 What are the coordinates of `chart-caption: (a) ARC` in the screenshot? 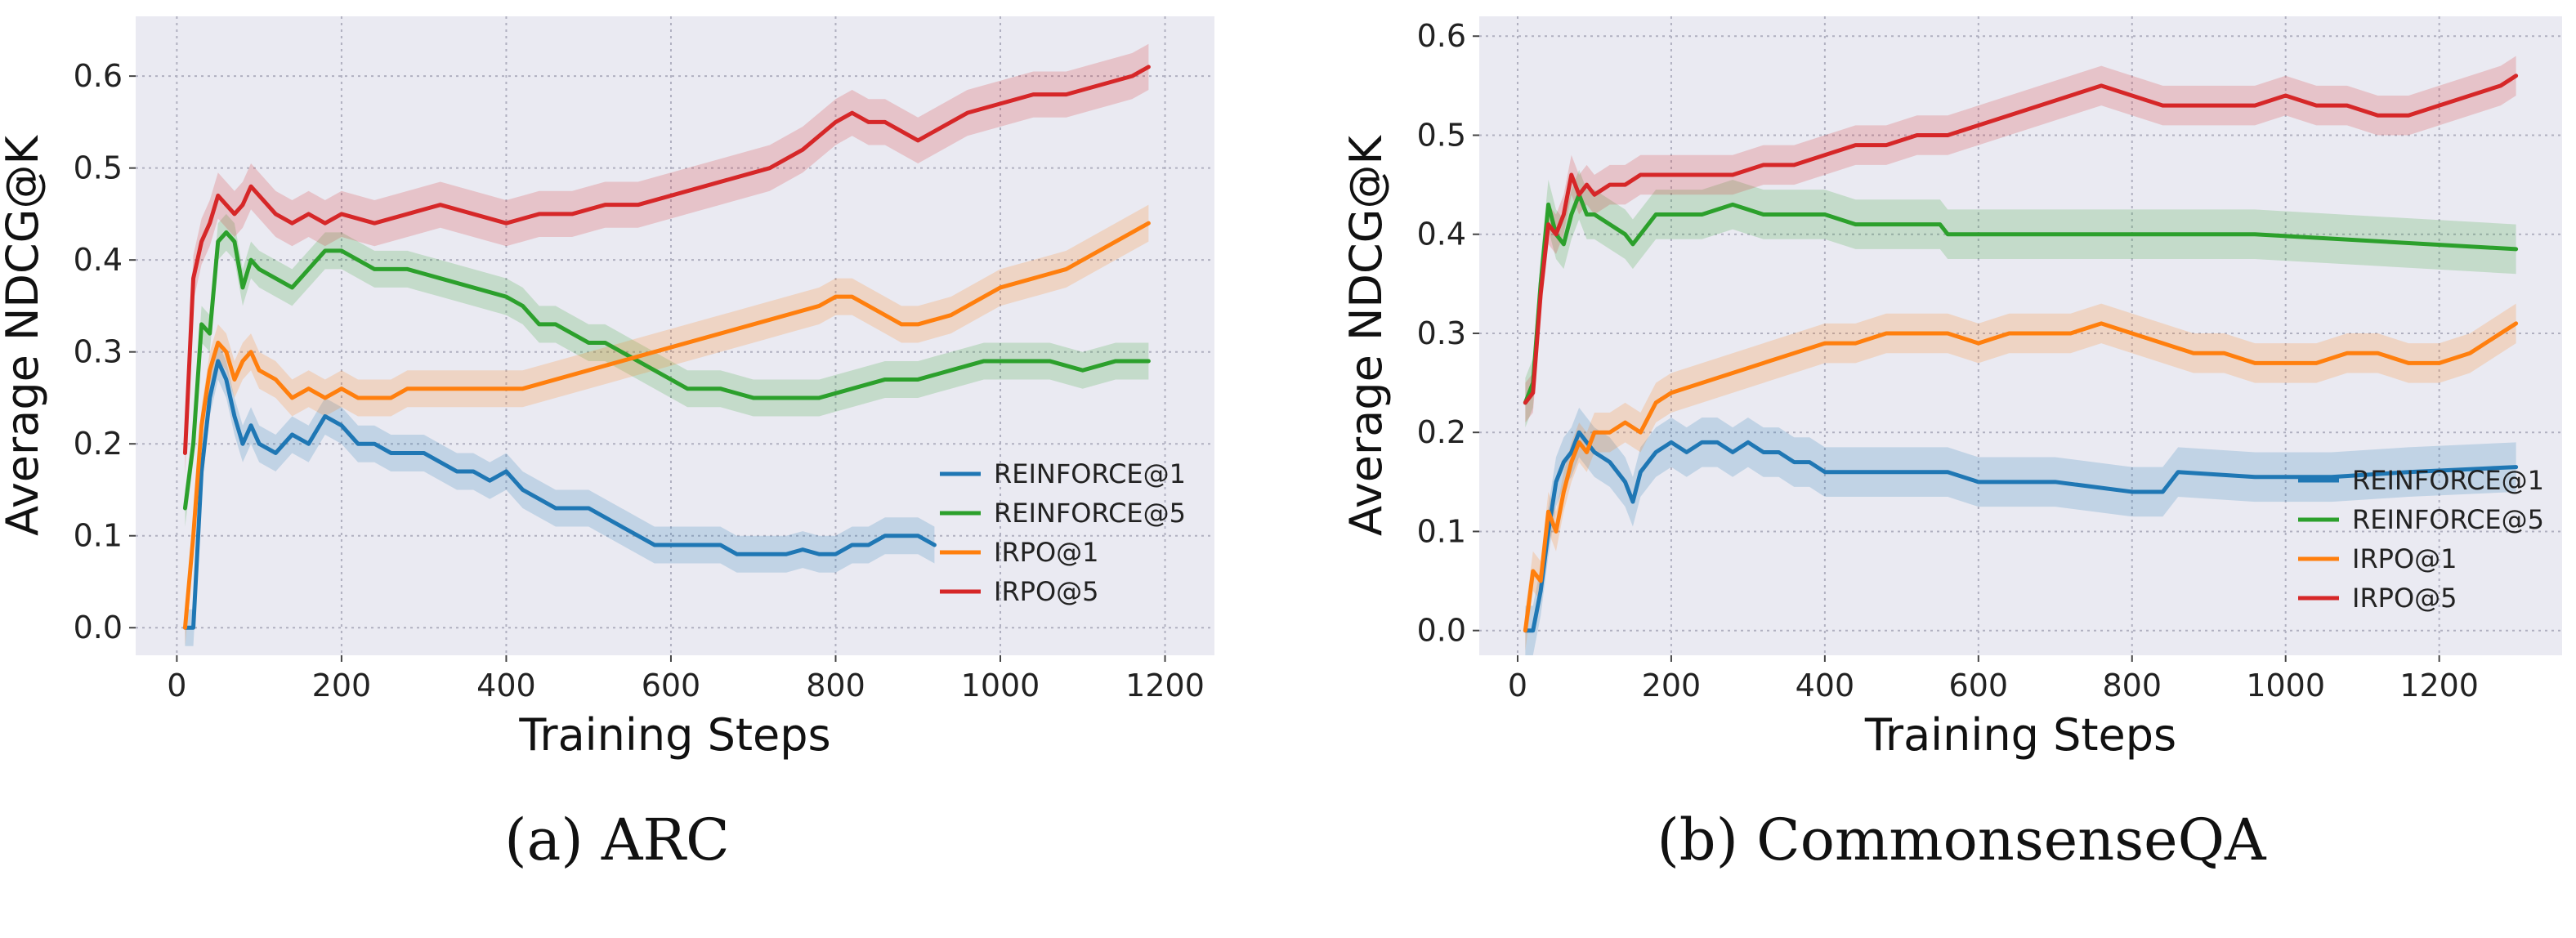 It's located at (616, 839).